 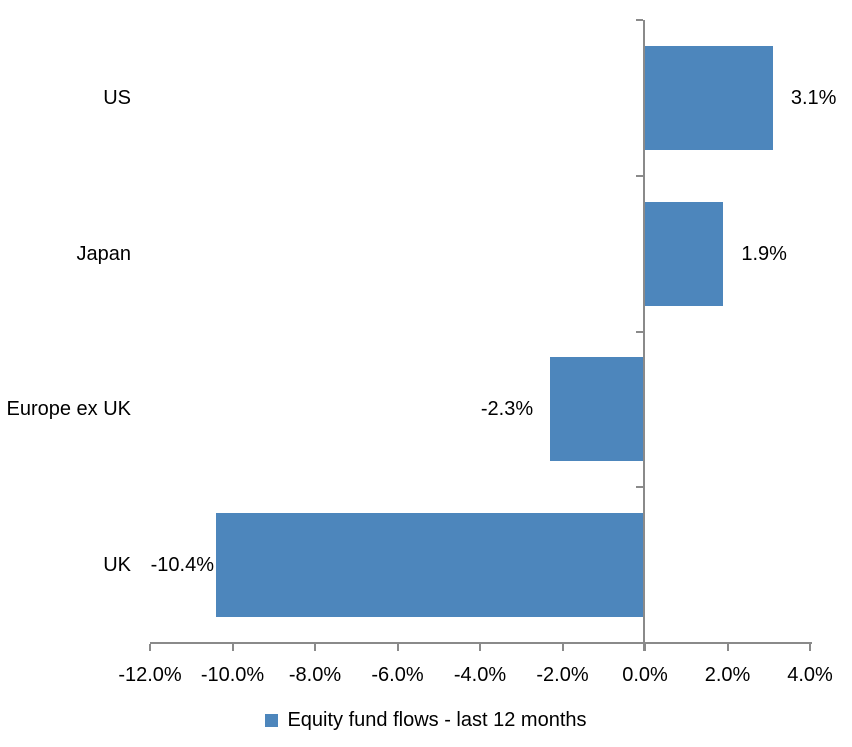 I want to click on x-tick-label: -8.0%, so click(x=315, y=675).